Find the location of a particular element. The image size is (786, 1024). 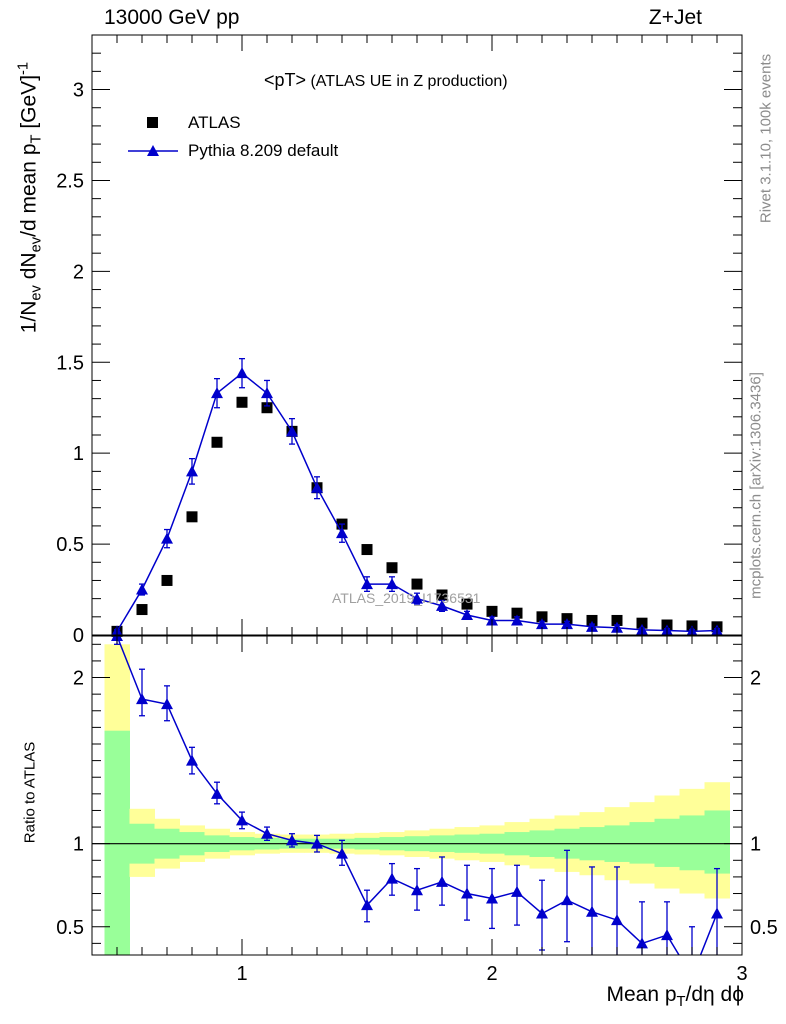

upper-y-axis-label: 1/Nev dNev/d mean pT [GeV]-1 is located at coordinates (30, 197).